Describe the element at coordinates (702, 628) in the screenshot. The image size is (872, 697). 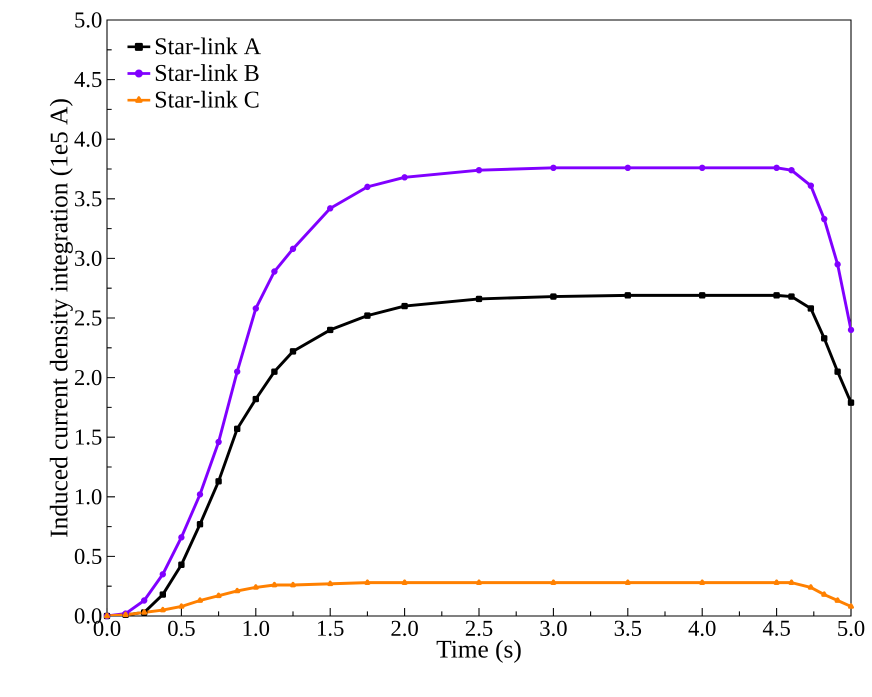
I see `x-tick-label: 4.0` at that location.